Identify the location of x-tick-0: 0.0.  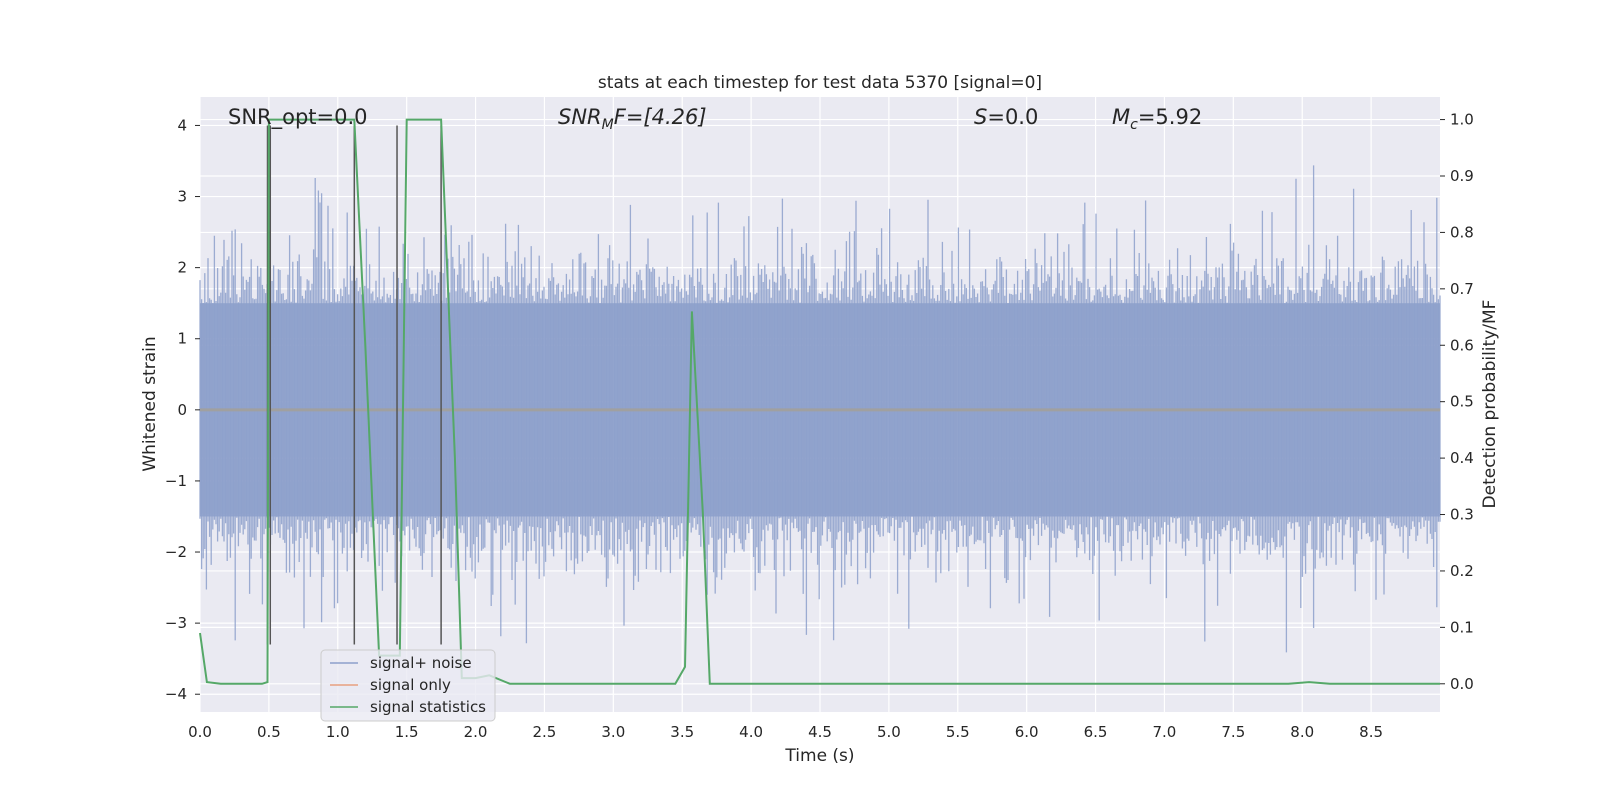
(200, 732).